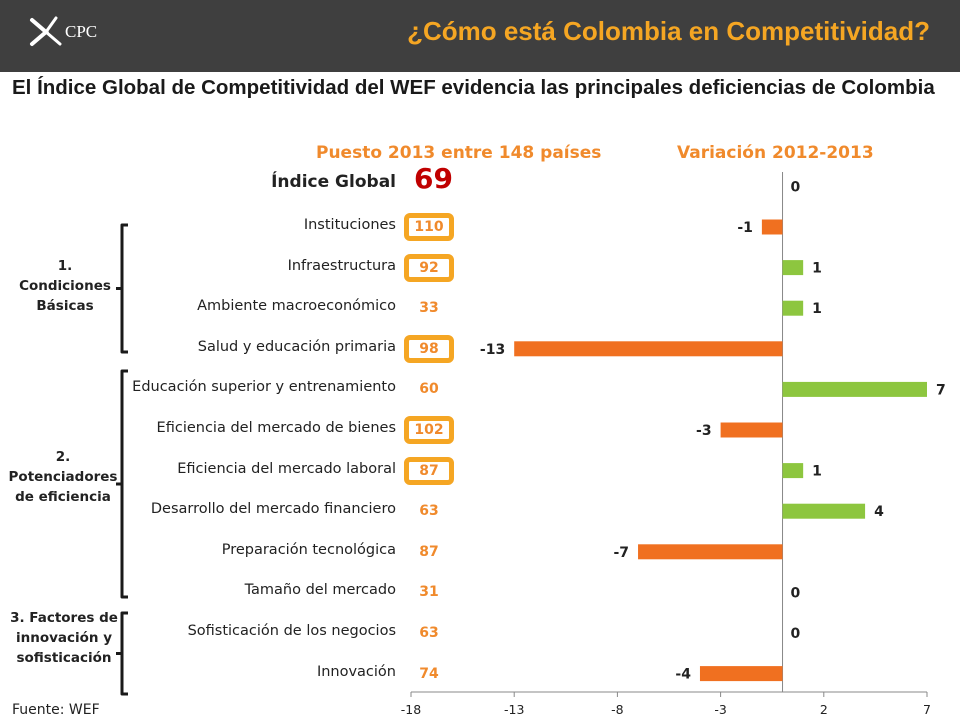  Describe the element at coordinates (429, 348) in the screenshot. I see `rank-badge: 98` at that location.